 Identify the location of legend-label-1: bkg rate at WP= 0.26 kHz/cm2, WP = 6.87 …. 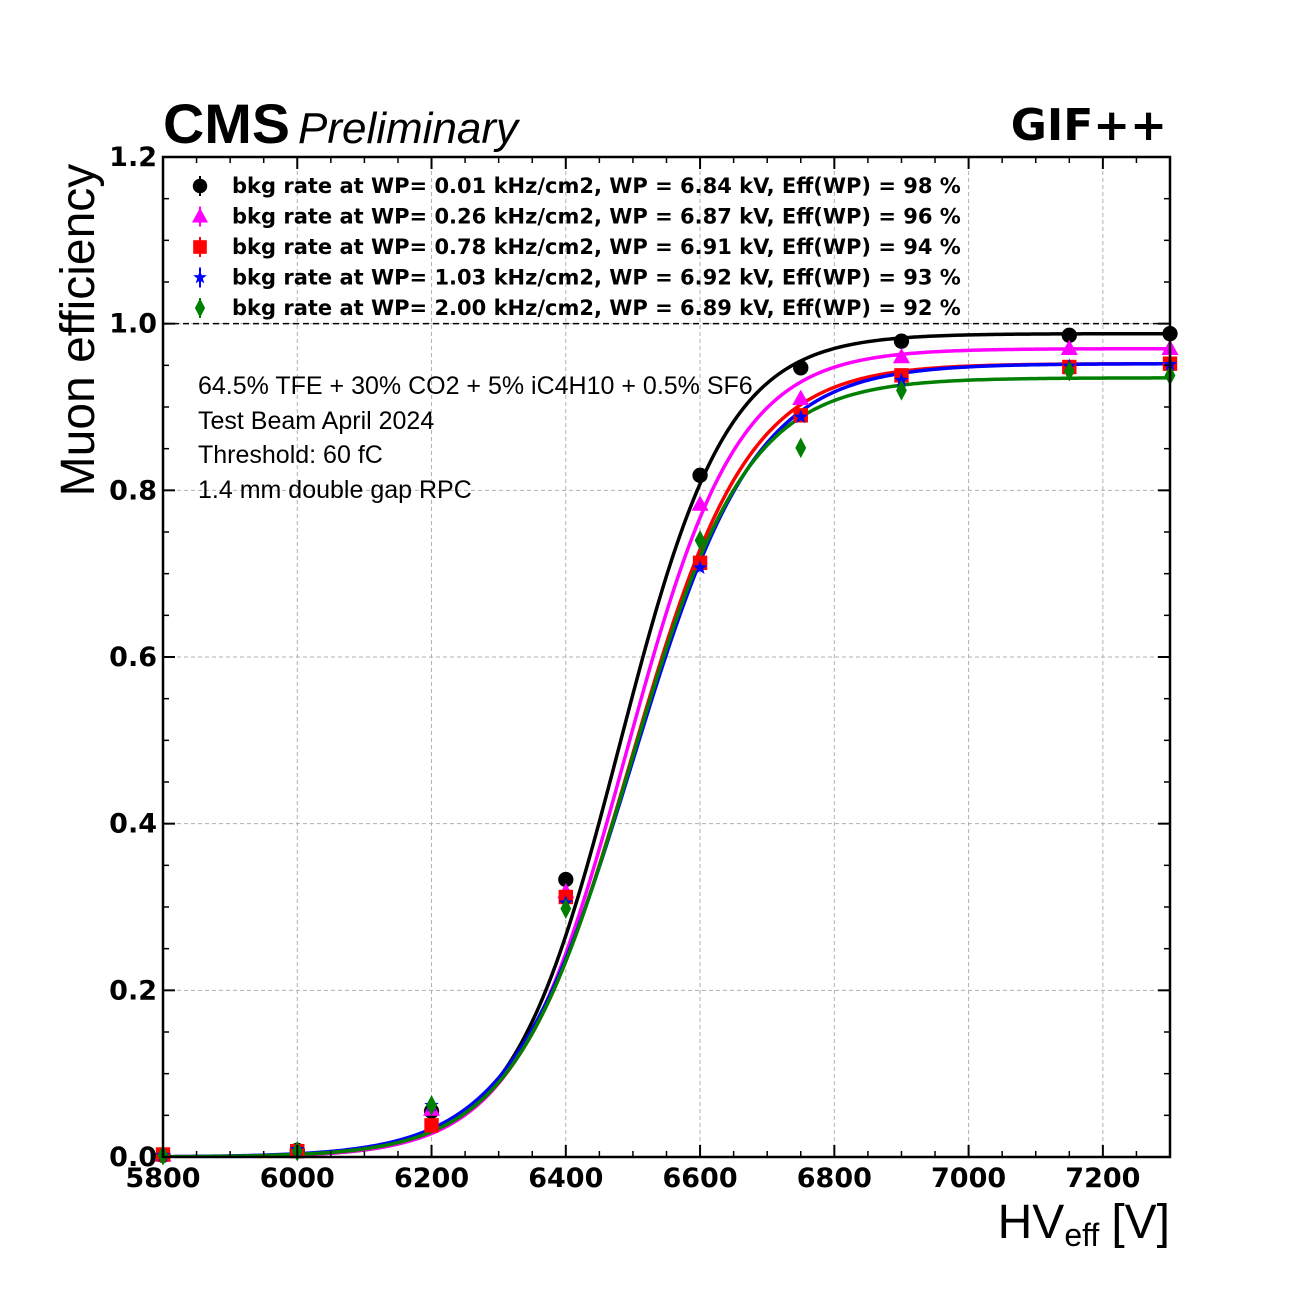
(596, 217).